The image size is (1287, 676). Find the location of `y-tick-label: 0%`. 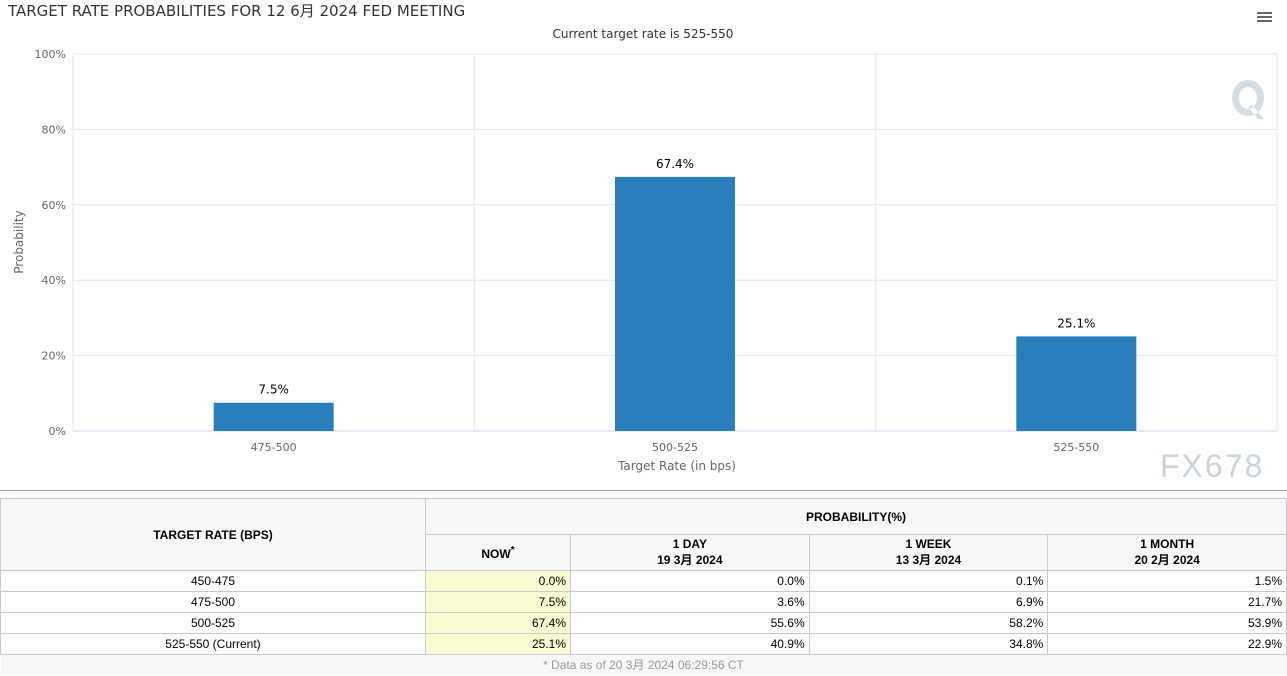

y-tick-label: 0% is located at coordinates (57, 431).